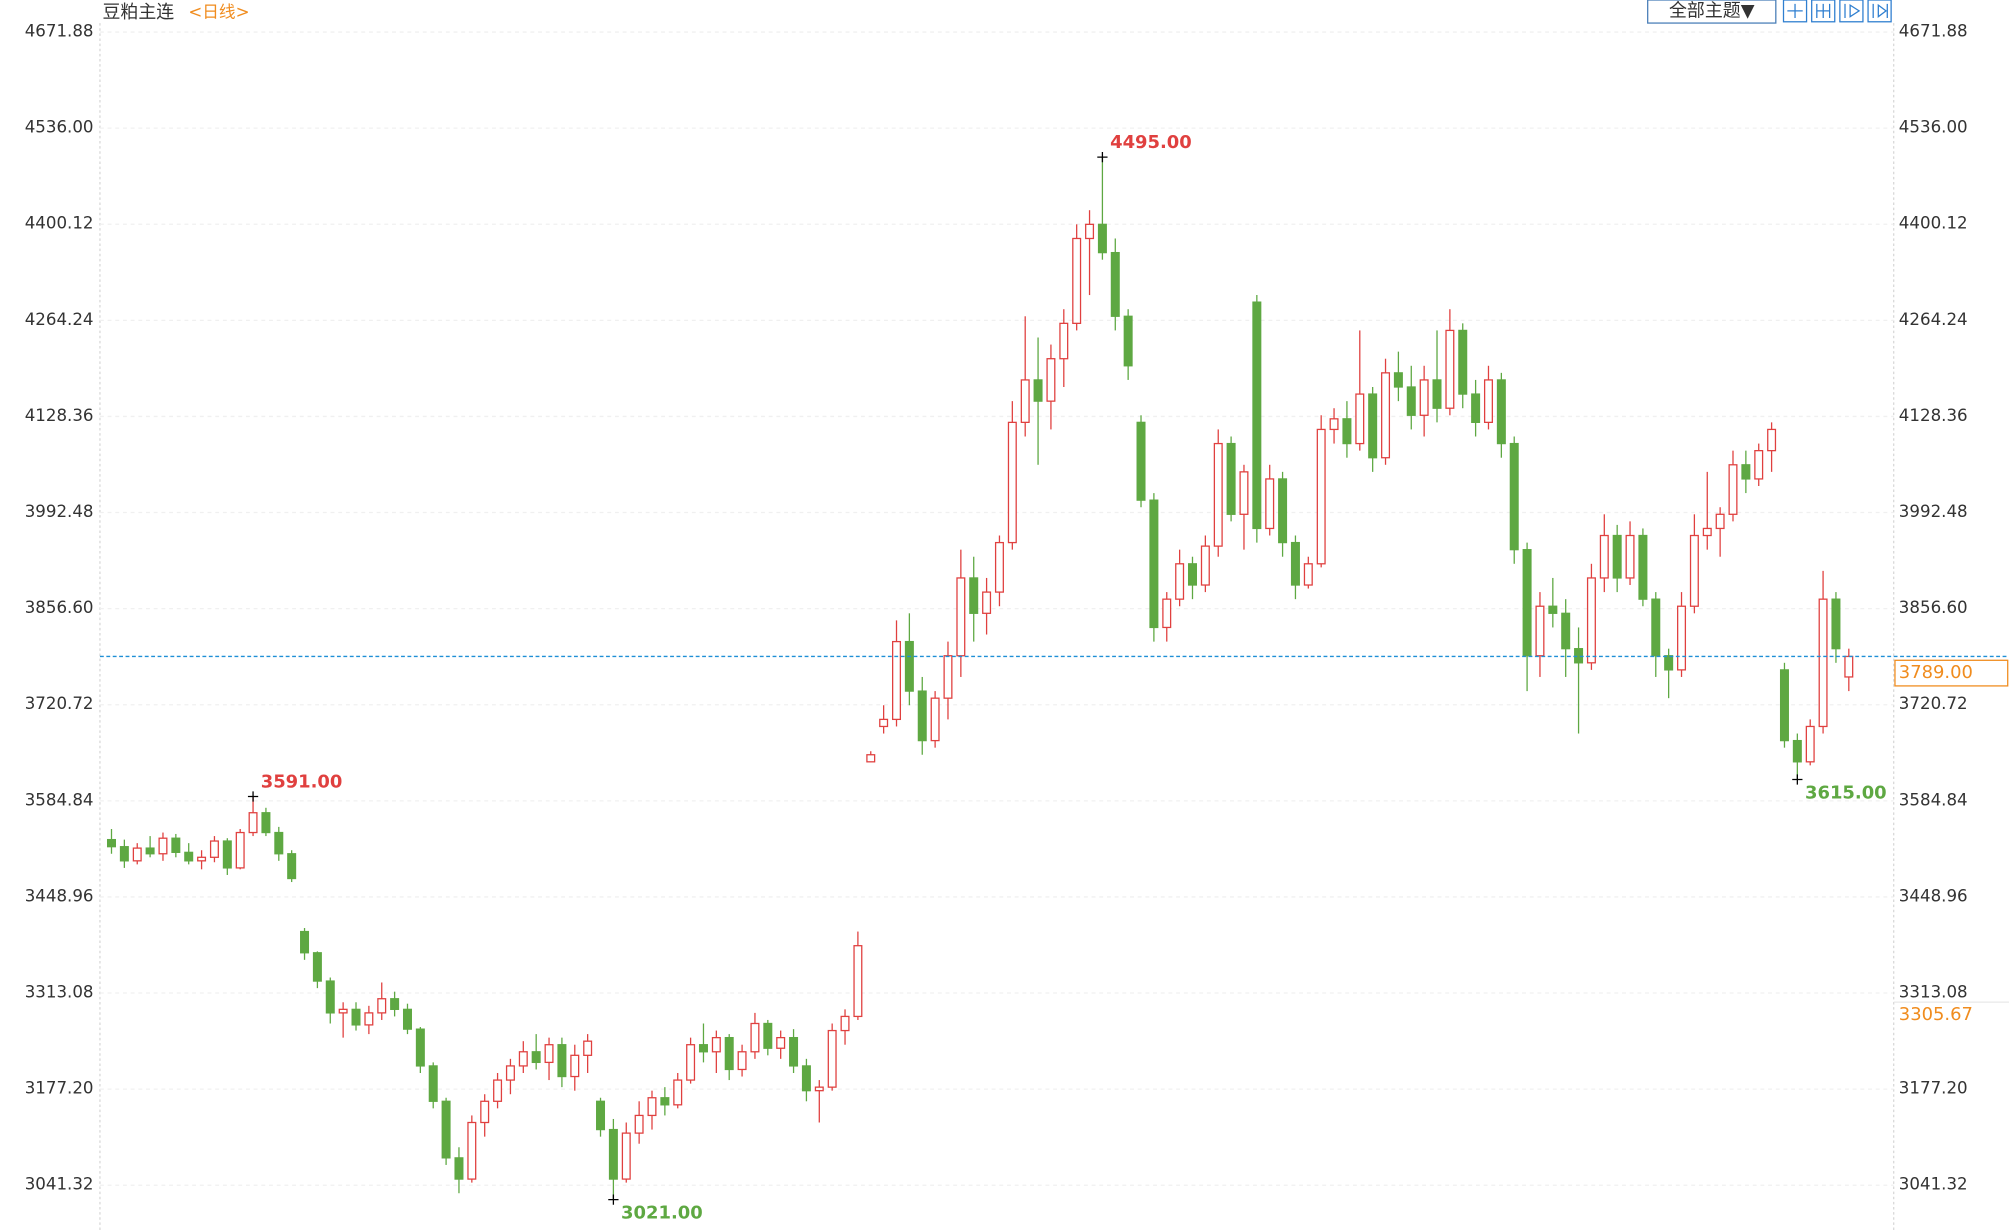 The width and height of the screenshot is (2009, 1230). I want to click on toolbar: 全部主题▼, so click(1769, 12).